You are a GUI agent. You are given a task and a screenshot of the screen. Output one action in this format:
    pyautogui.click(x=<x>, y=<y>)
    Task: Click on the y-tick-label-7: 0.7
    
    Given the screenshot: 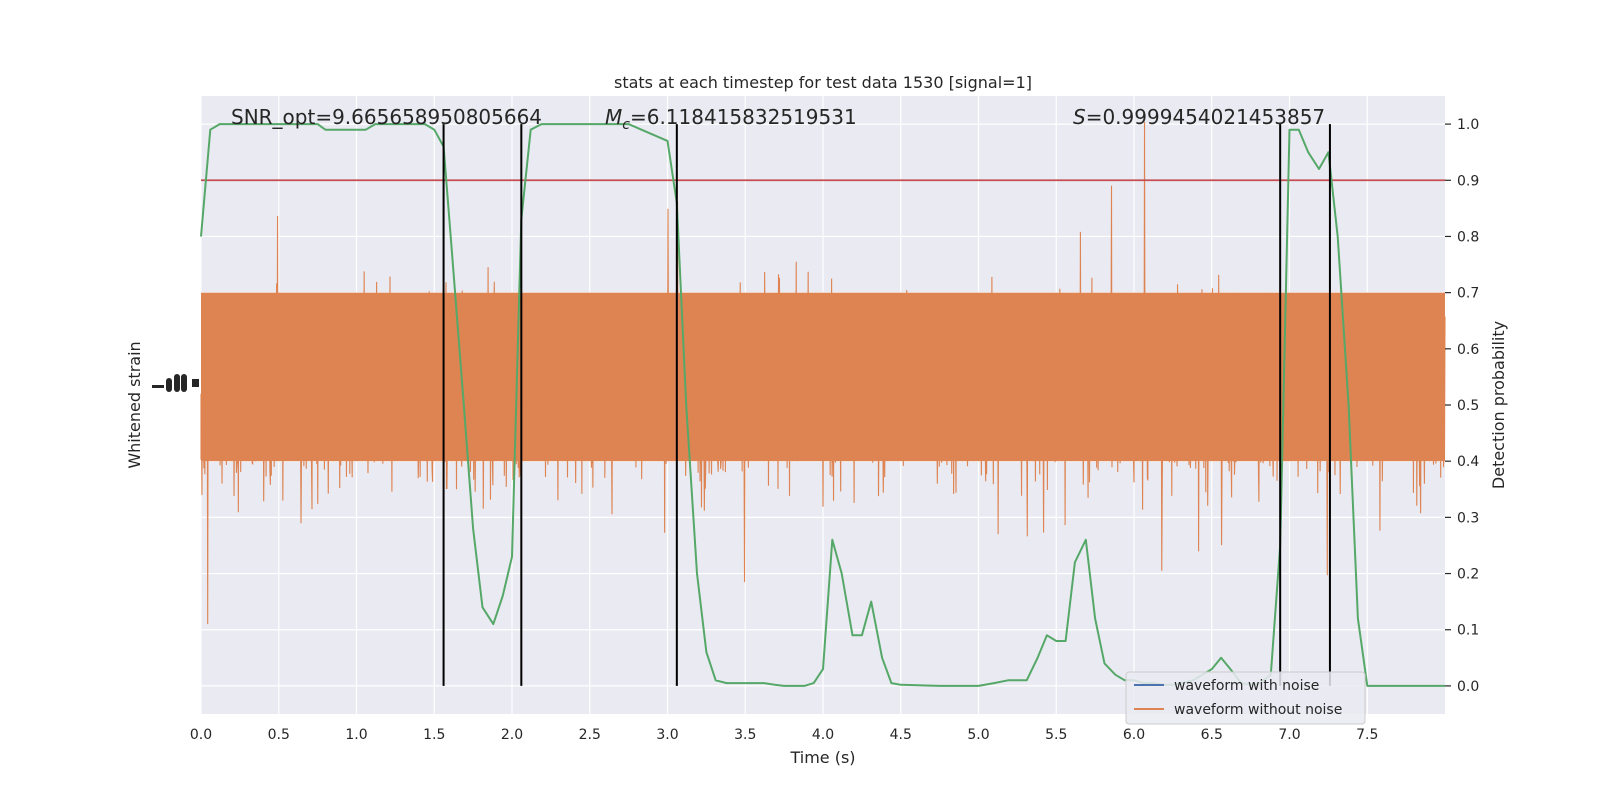 What is the action you would take?
    pyautogui.click(x=1468, y=294)
    